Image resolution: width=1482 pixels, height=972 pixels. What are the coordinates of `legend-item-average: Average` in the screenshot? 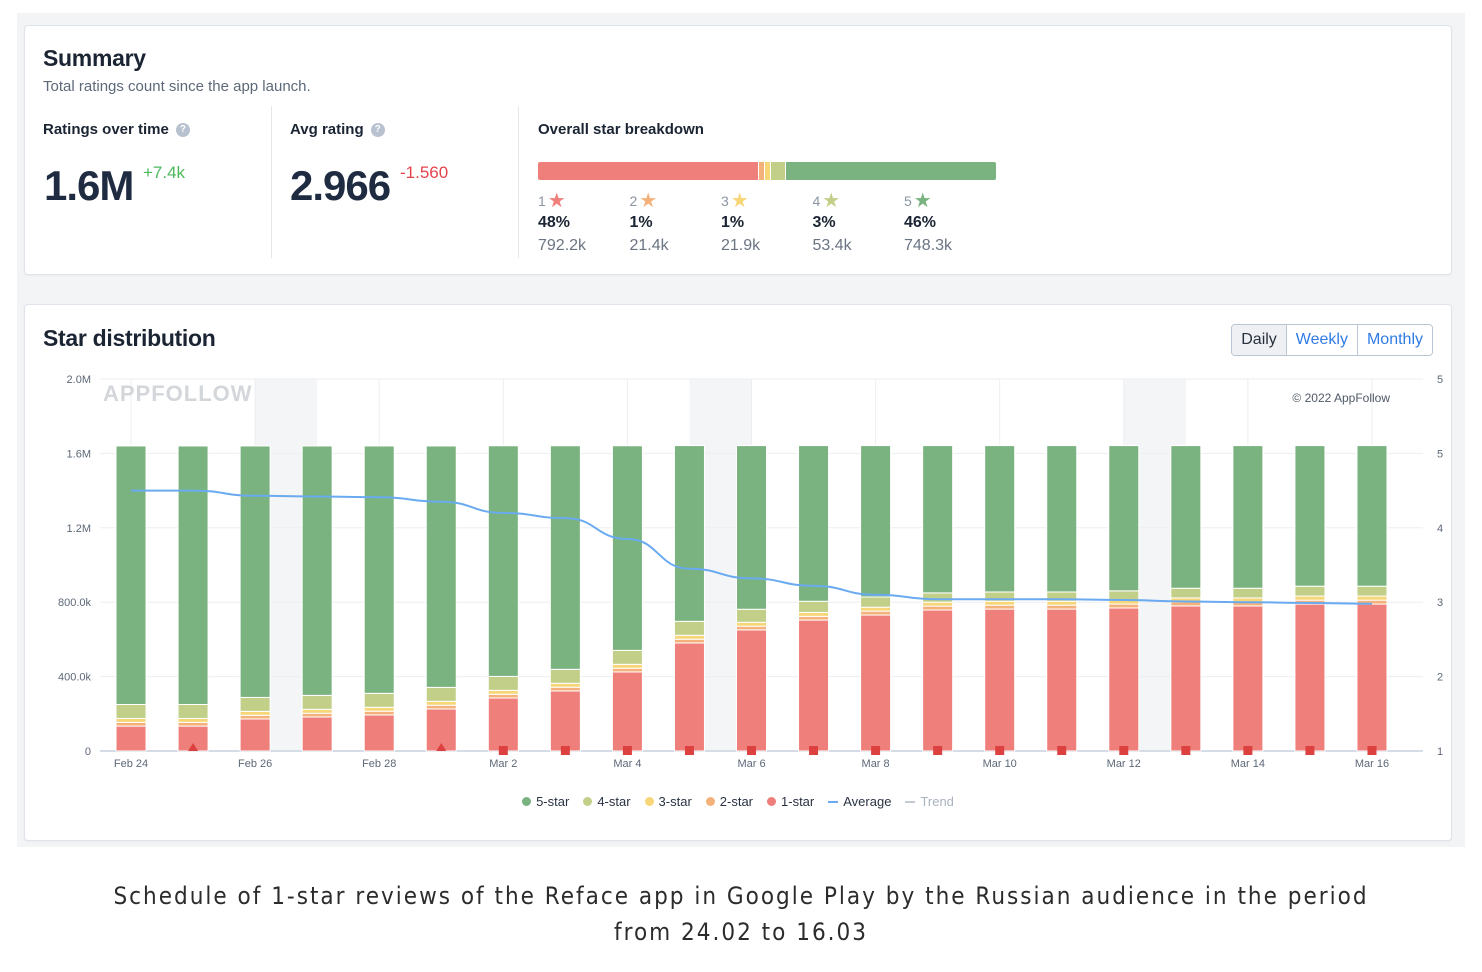 It's located at (859, 801).